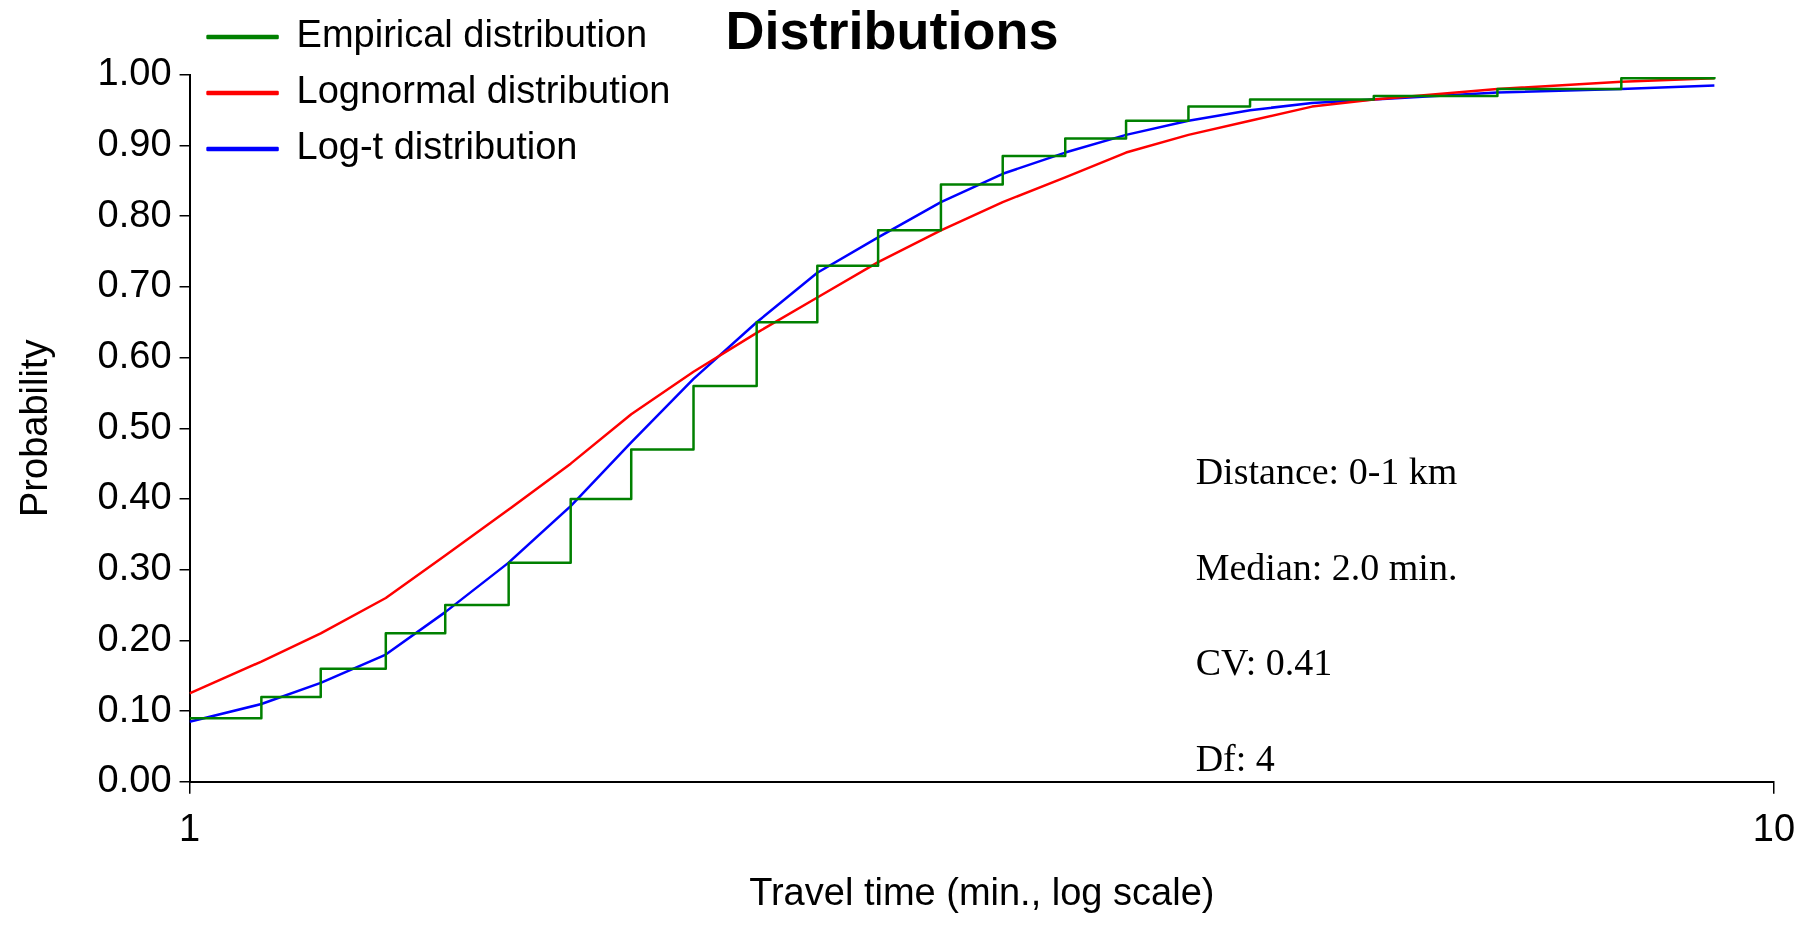  I want to click on annotation: CV: 0.41, so click(1264, 662).